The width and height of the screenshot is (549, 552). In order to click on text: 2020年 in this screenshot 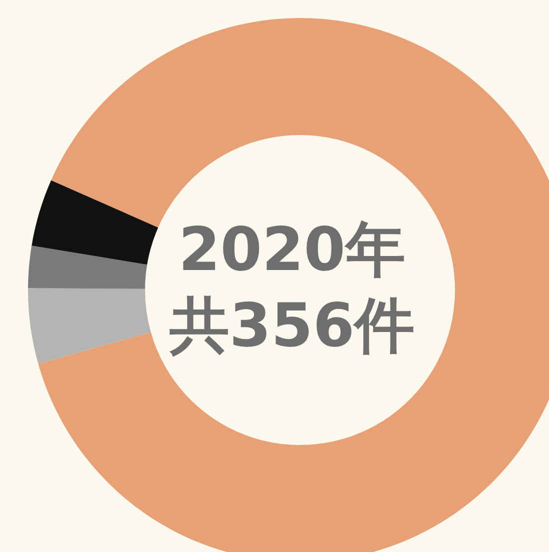, I will do `click(292, 250)`.